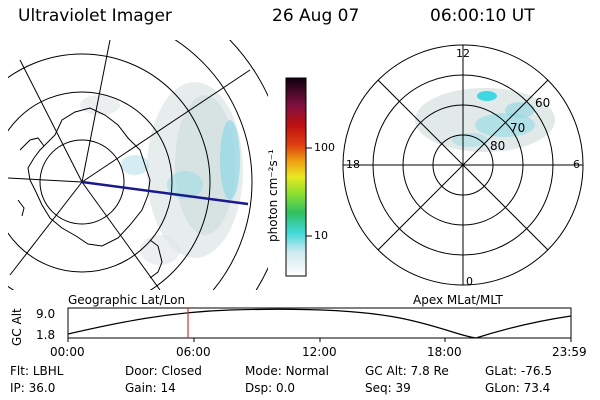 This screenshot has width=600, height=400. I want to click on colorbar, so click(296, 177).